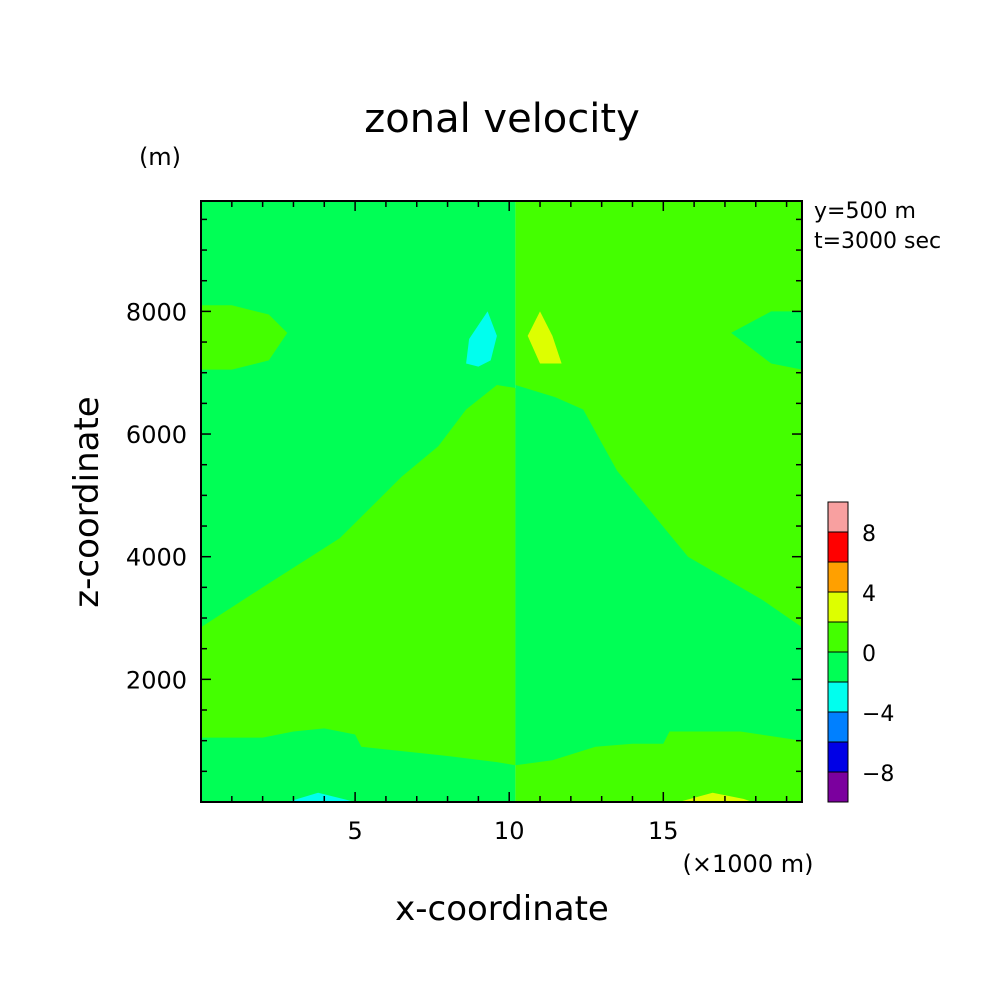 The height and width of the screenshot is (1004, 1004). Describe the element at coordinates (544, 337) in the screenshot. I see `contour-yellow-blob-upper` at that location.